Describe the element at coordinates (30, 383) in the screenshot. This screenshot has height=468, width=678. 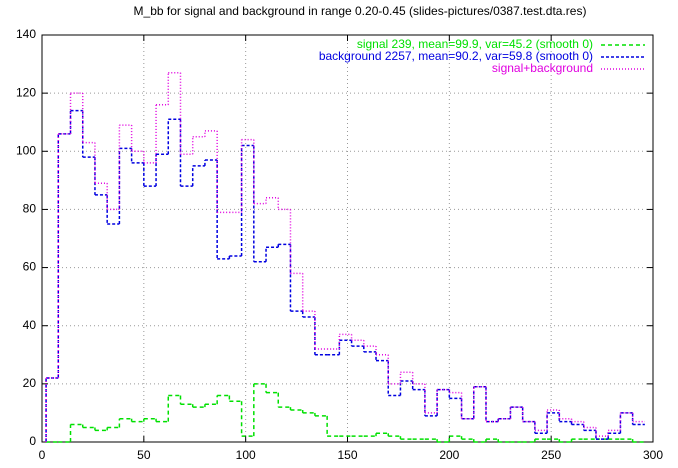
I see `y-tick-label: 20` at that location.